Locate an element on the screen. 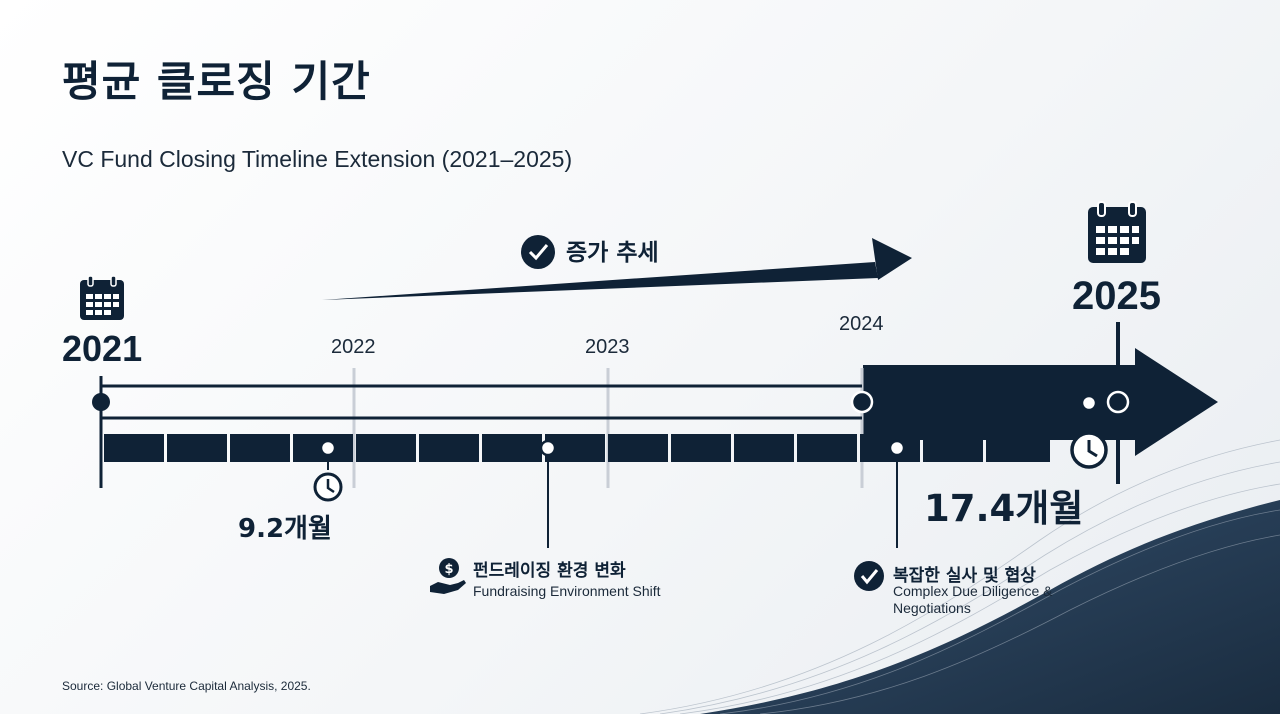 The width and height of the screenshot is (1280, 714). baseline-bracket is located at coordinates (480, 432).